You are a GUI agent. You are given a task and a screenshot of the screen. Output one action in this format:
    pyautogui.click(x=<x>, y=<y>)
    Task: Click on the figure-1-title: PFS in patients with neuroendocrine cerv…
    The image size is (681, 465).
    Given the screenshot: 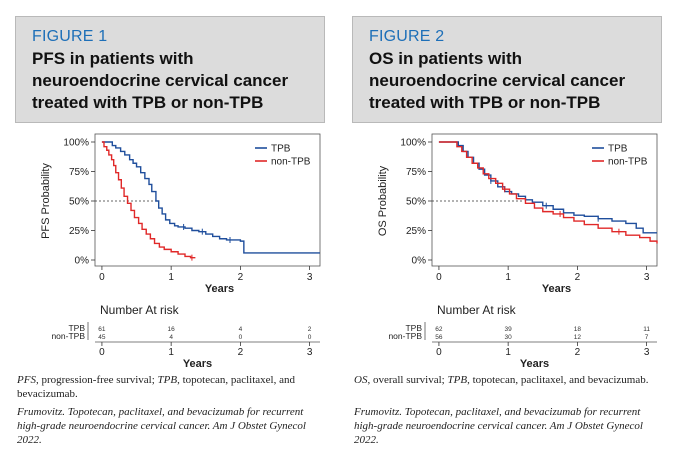 What is the action you would take?
    pyautogui.click(x=177, y=81)
    